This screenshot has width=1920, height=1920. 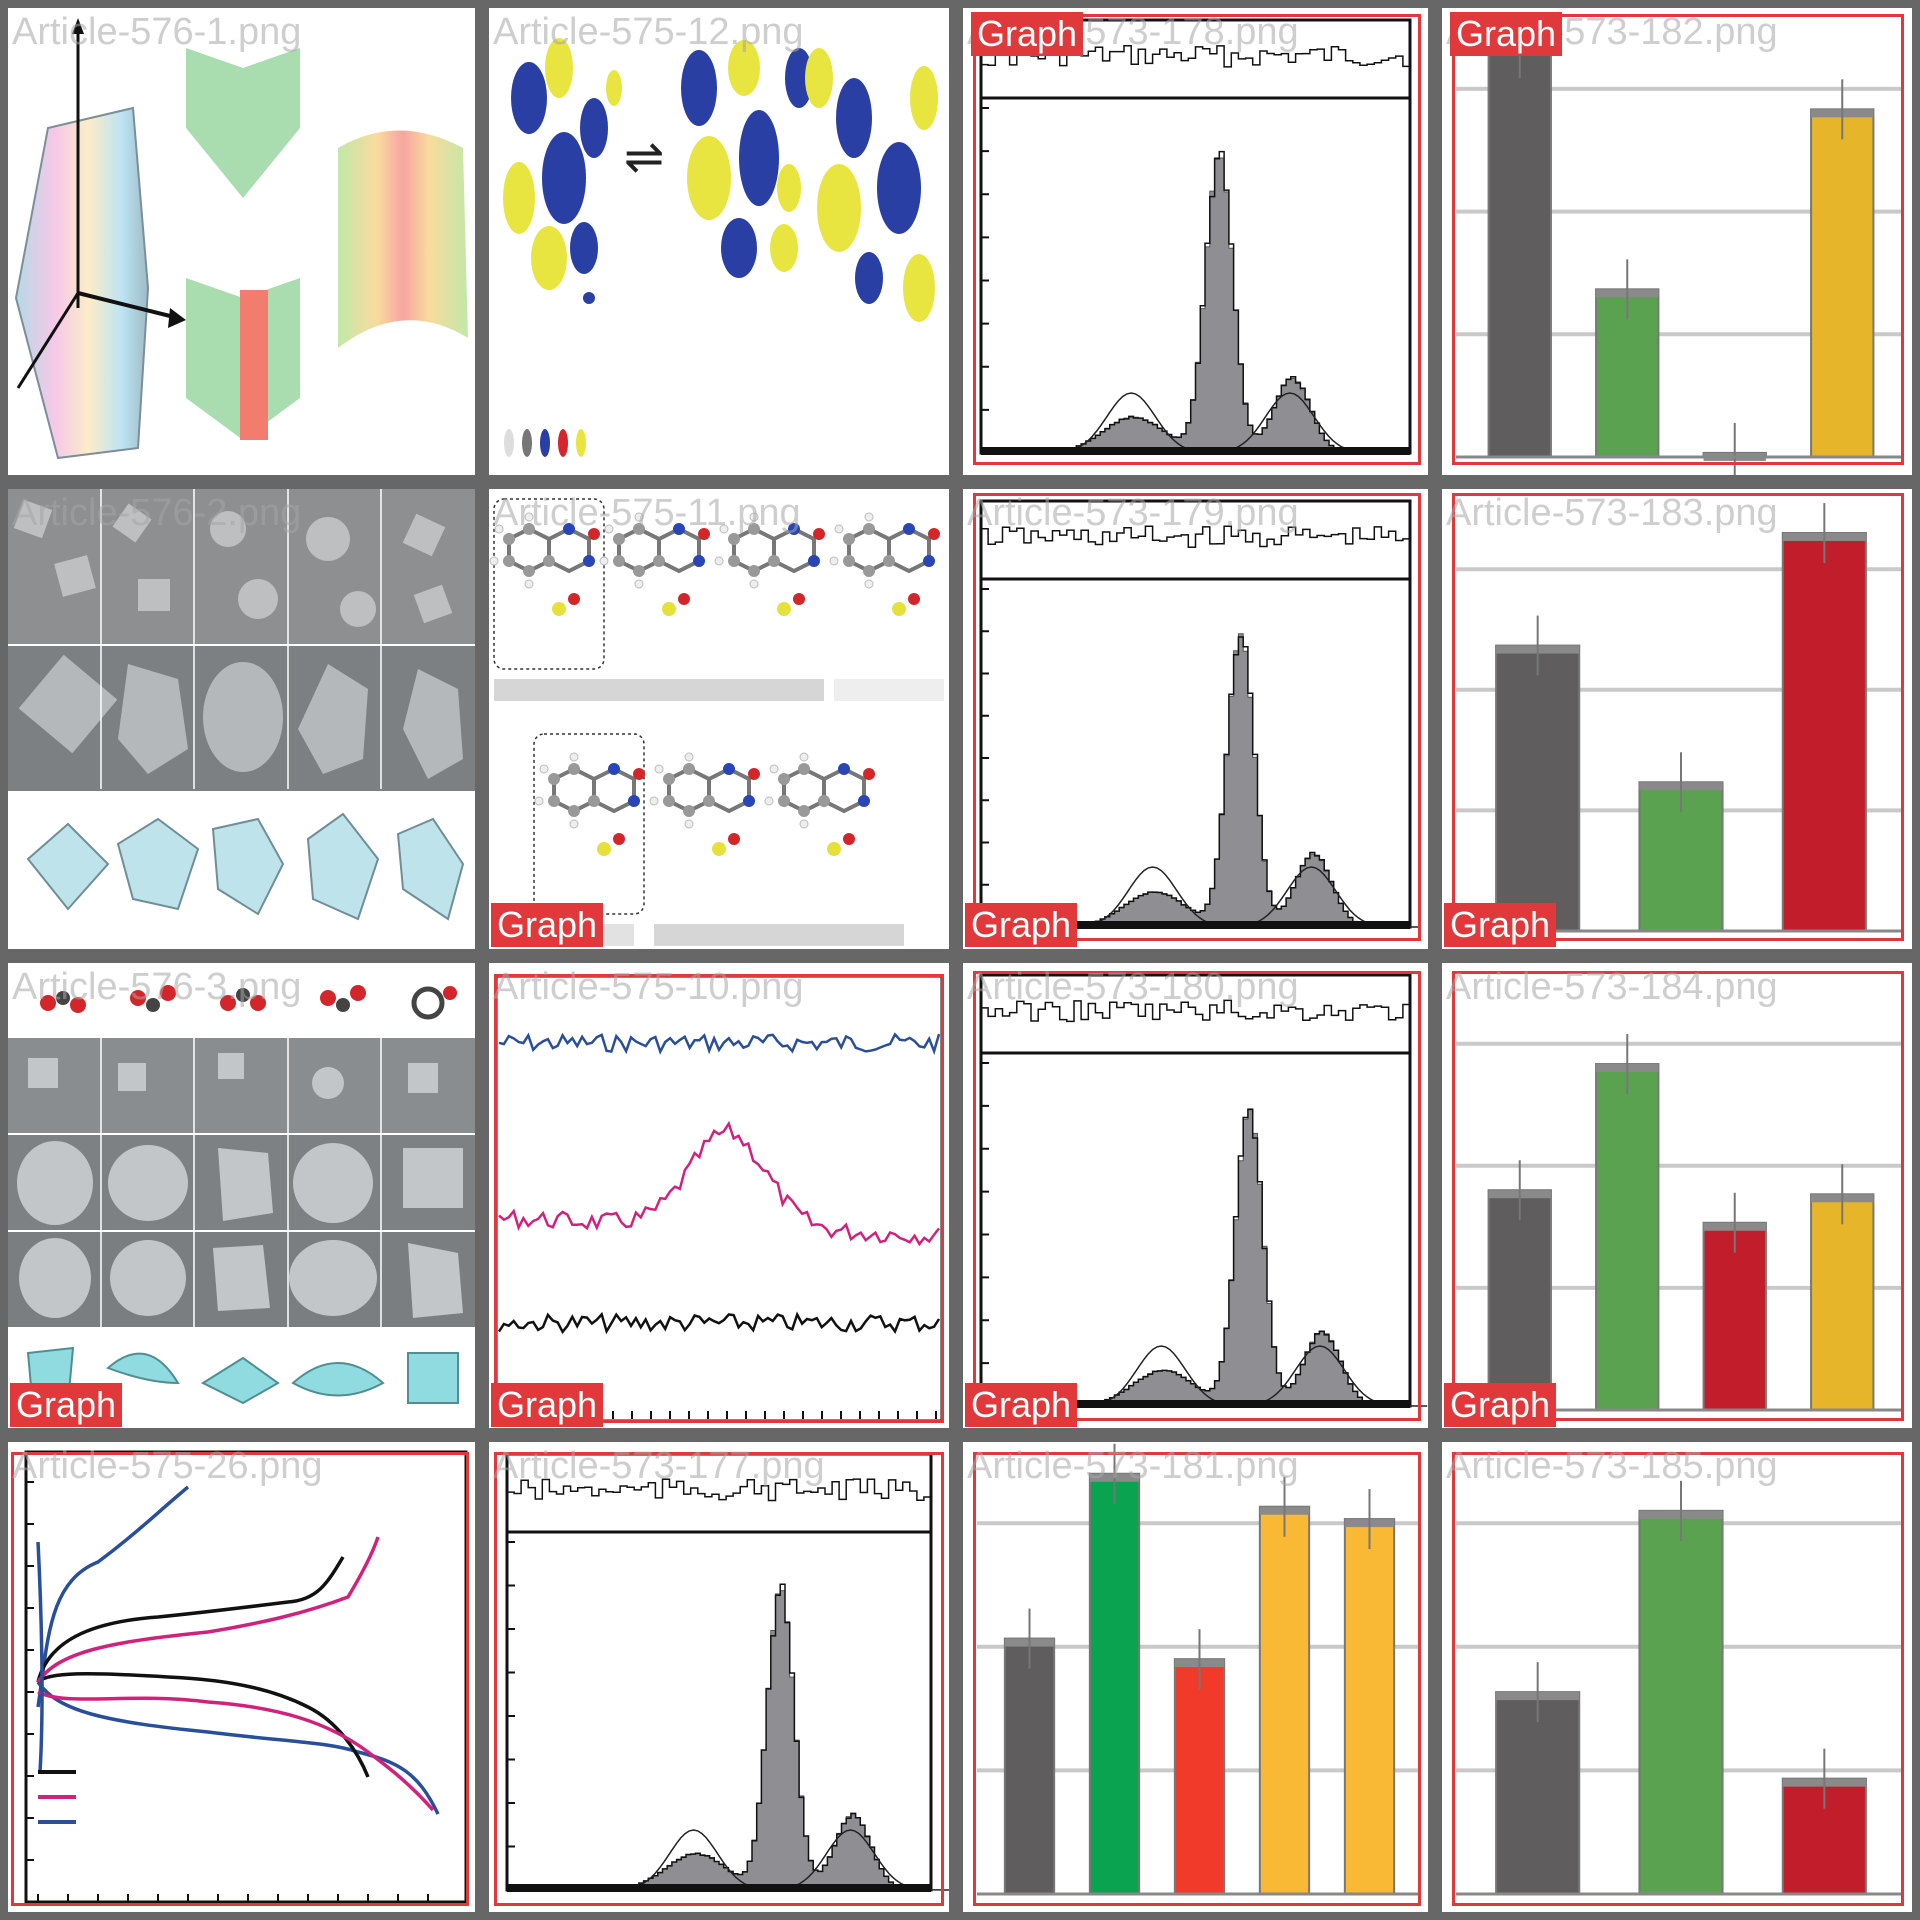 I want to click on tile-article-573-181: Article-573-181.png Graph, so click(x=1195, y=1677).